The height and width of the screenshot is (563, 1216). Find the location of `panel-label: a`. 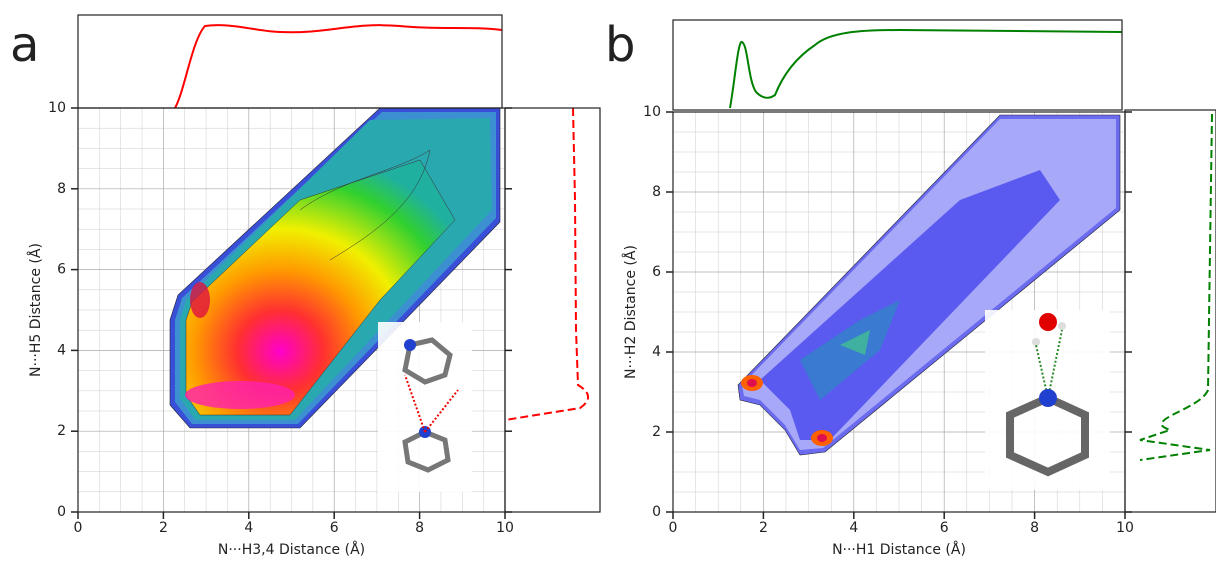

panel-label: a is located at coordinates (24, 45).